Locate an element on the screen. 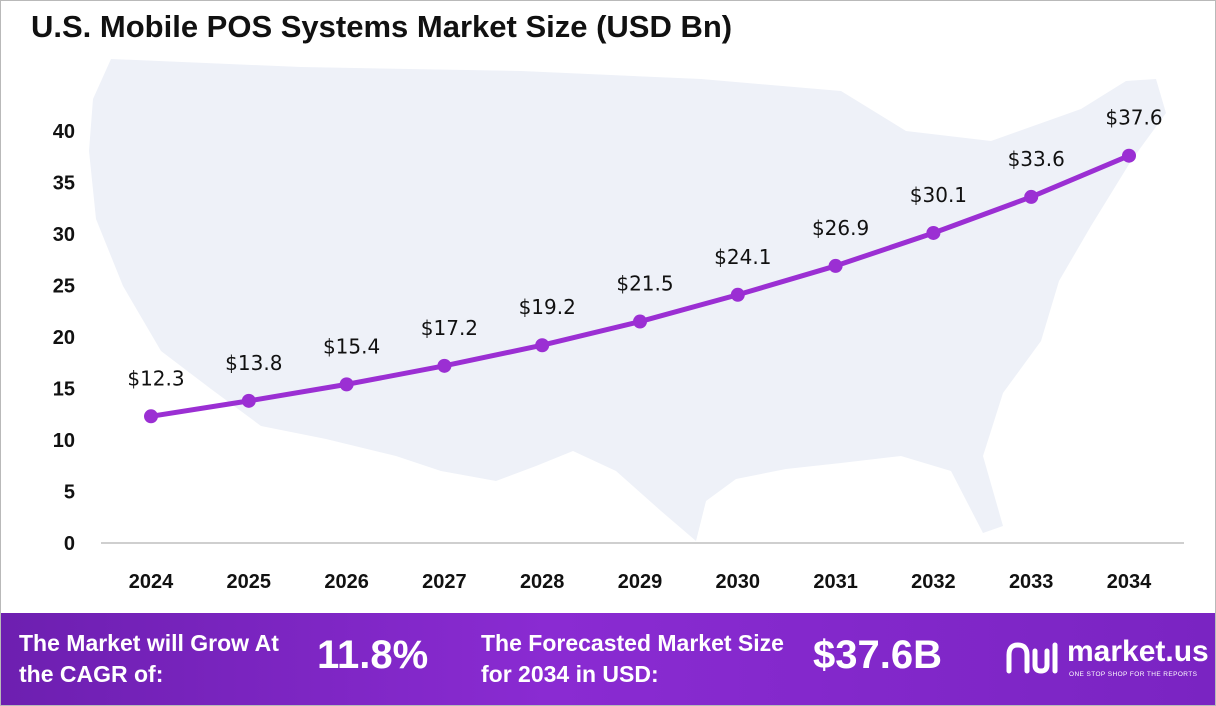  x-tick-label: 2030 is located at coordinates (738, 582).